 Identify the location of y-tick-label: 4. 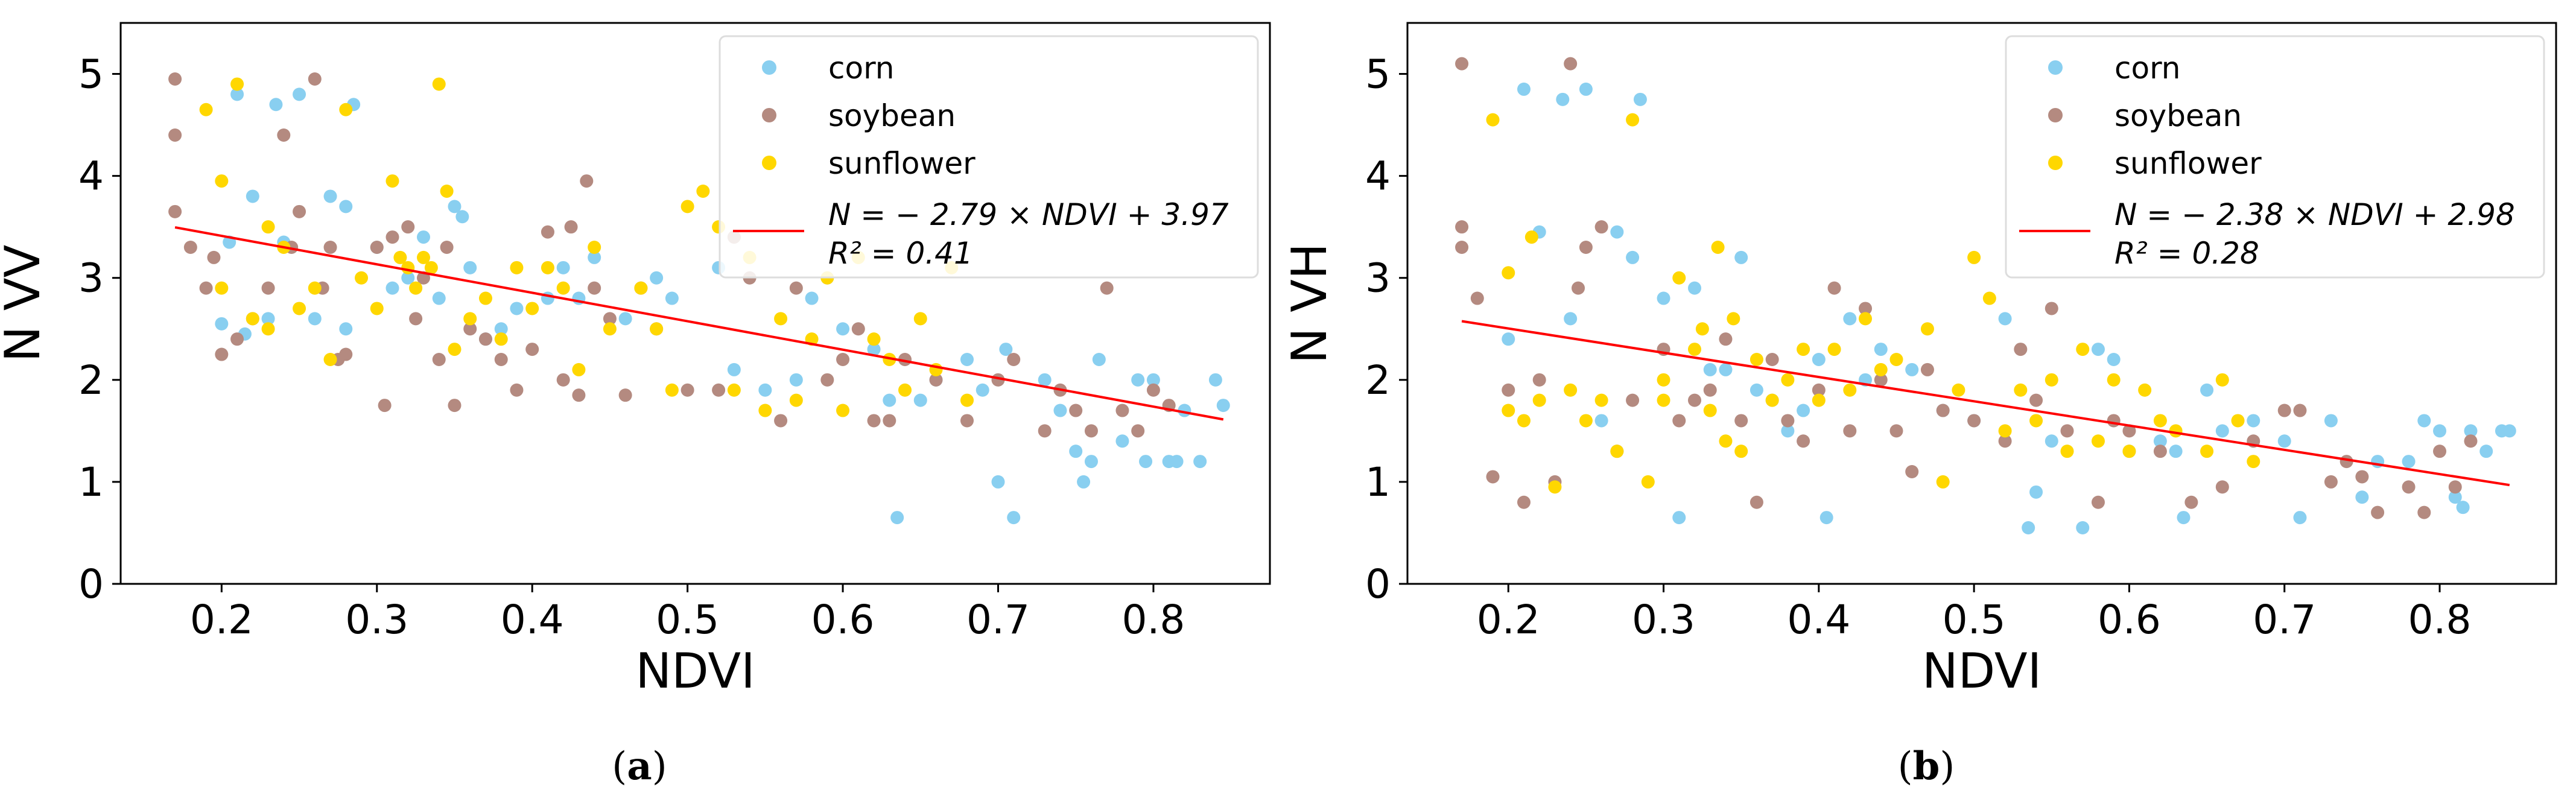
(1378, 176).